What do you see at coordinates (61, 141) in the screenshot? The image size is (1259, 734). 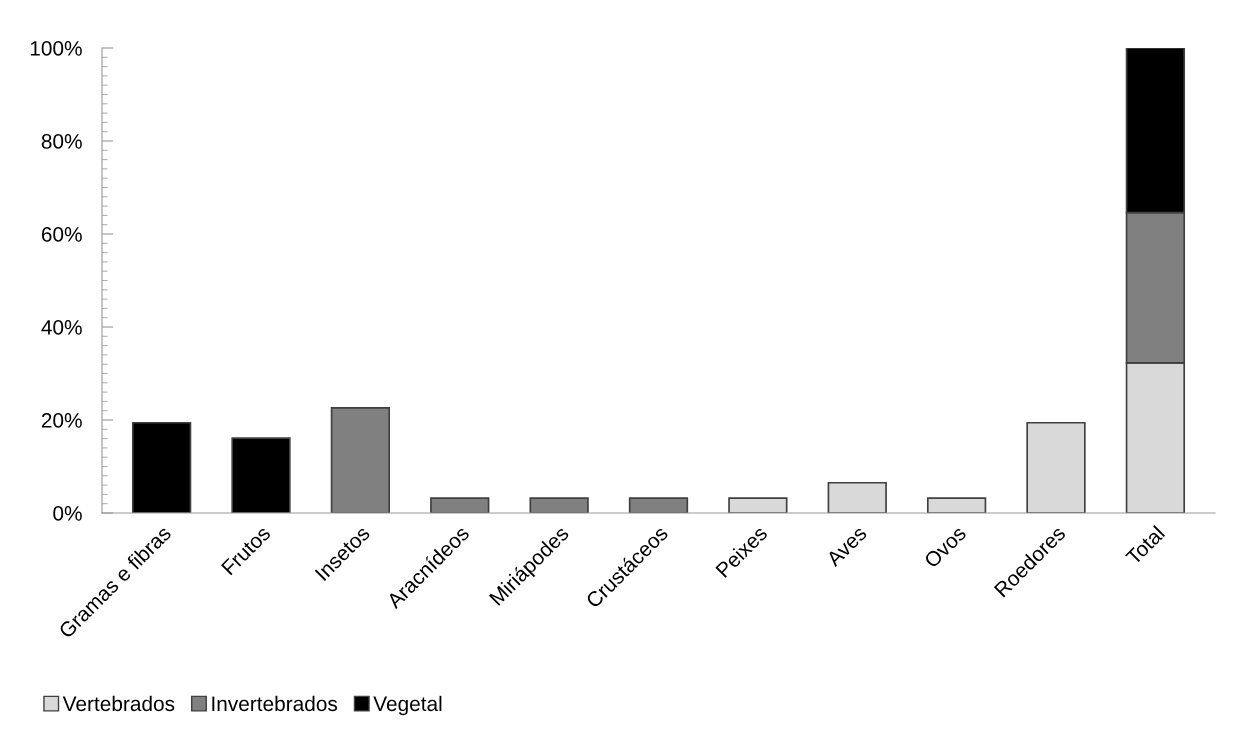 I see `y-tick-label: 80%` at bounding box center [61, 141].